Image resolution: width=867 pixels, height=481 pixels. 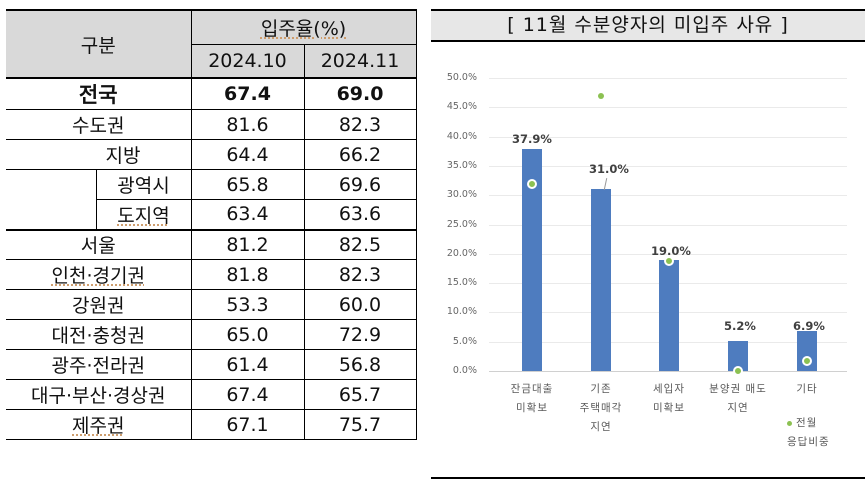 I want to click on row-label: 광역시, so click(x=143, y=184).